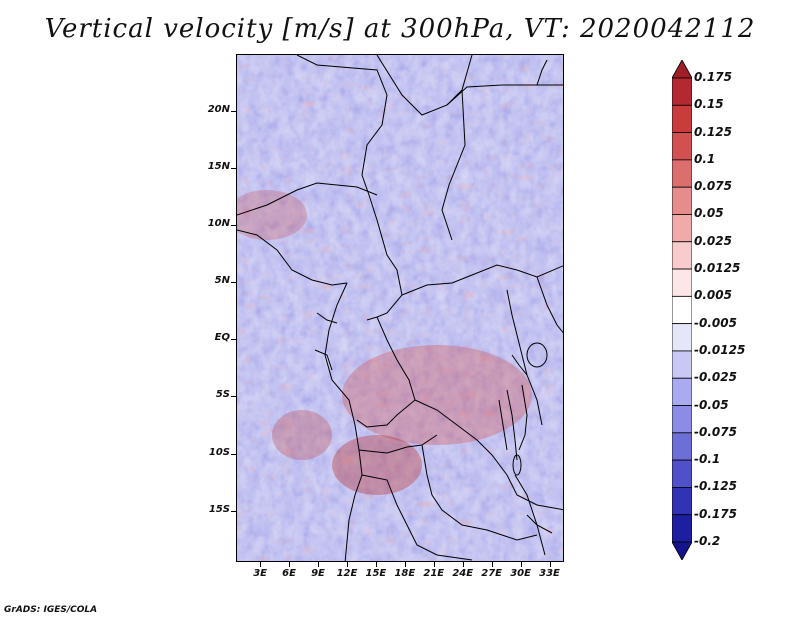 This screenshot has height=618, width=800. What do you see at coordinates (219, 509) in the screenshot?
I see `lat-label: 15S` at bounding box center [219, 509].